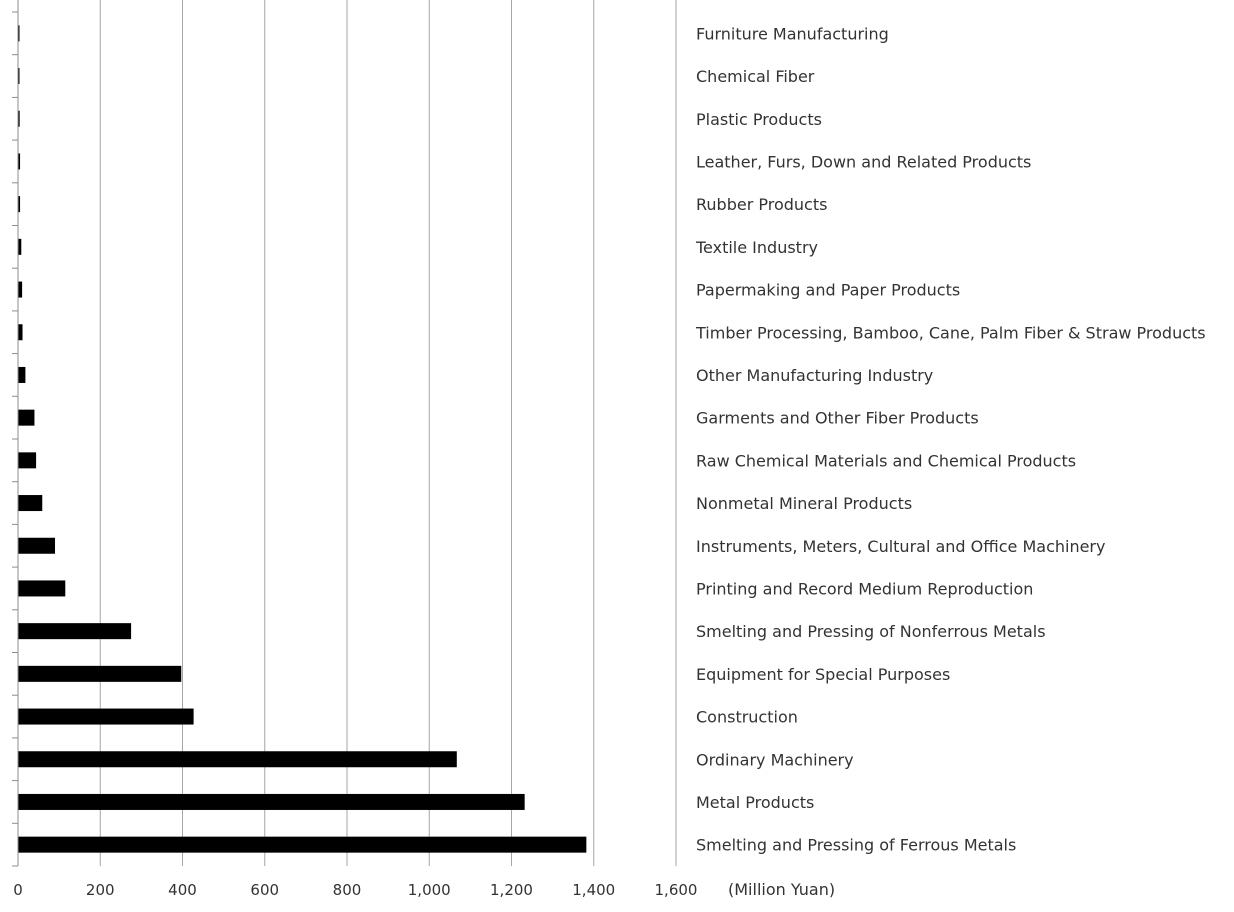  Describe the element at coordinates (856, 845) in the screenshot. I see `category-label: Smelting and Pressing of Ferrous Metals` at that location.